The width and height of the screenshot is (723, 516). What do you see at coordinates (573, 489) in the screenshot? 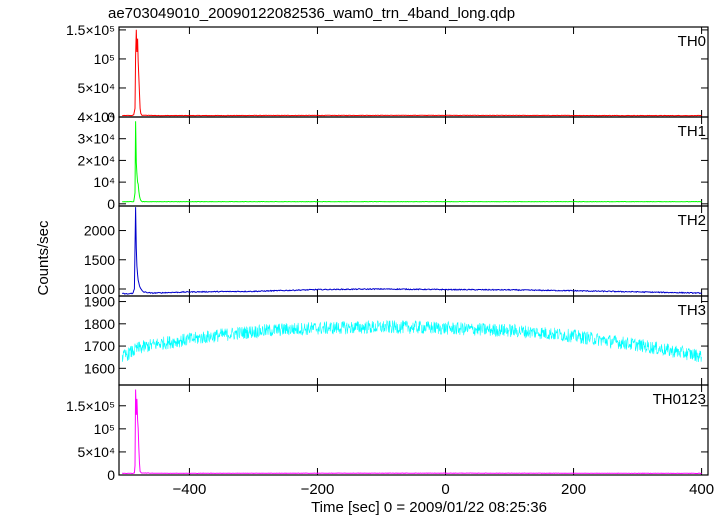
I see `x-tick-label: 200` at bounding box center [573, 489].